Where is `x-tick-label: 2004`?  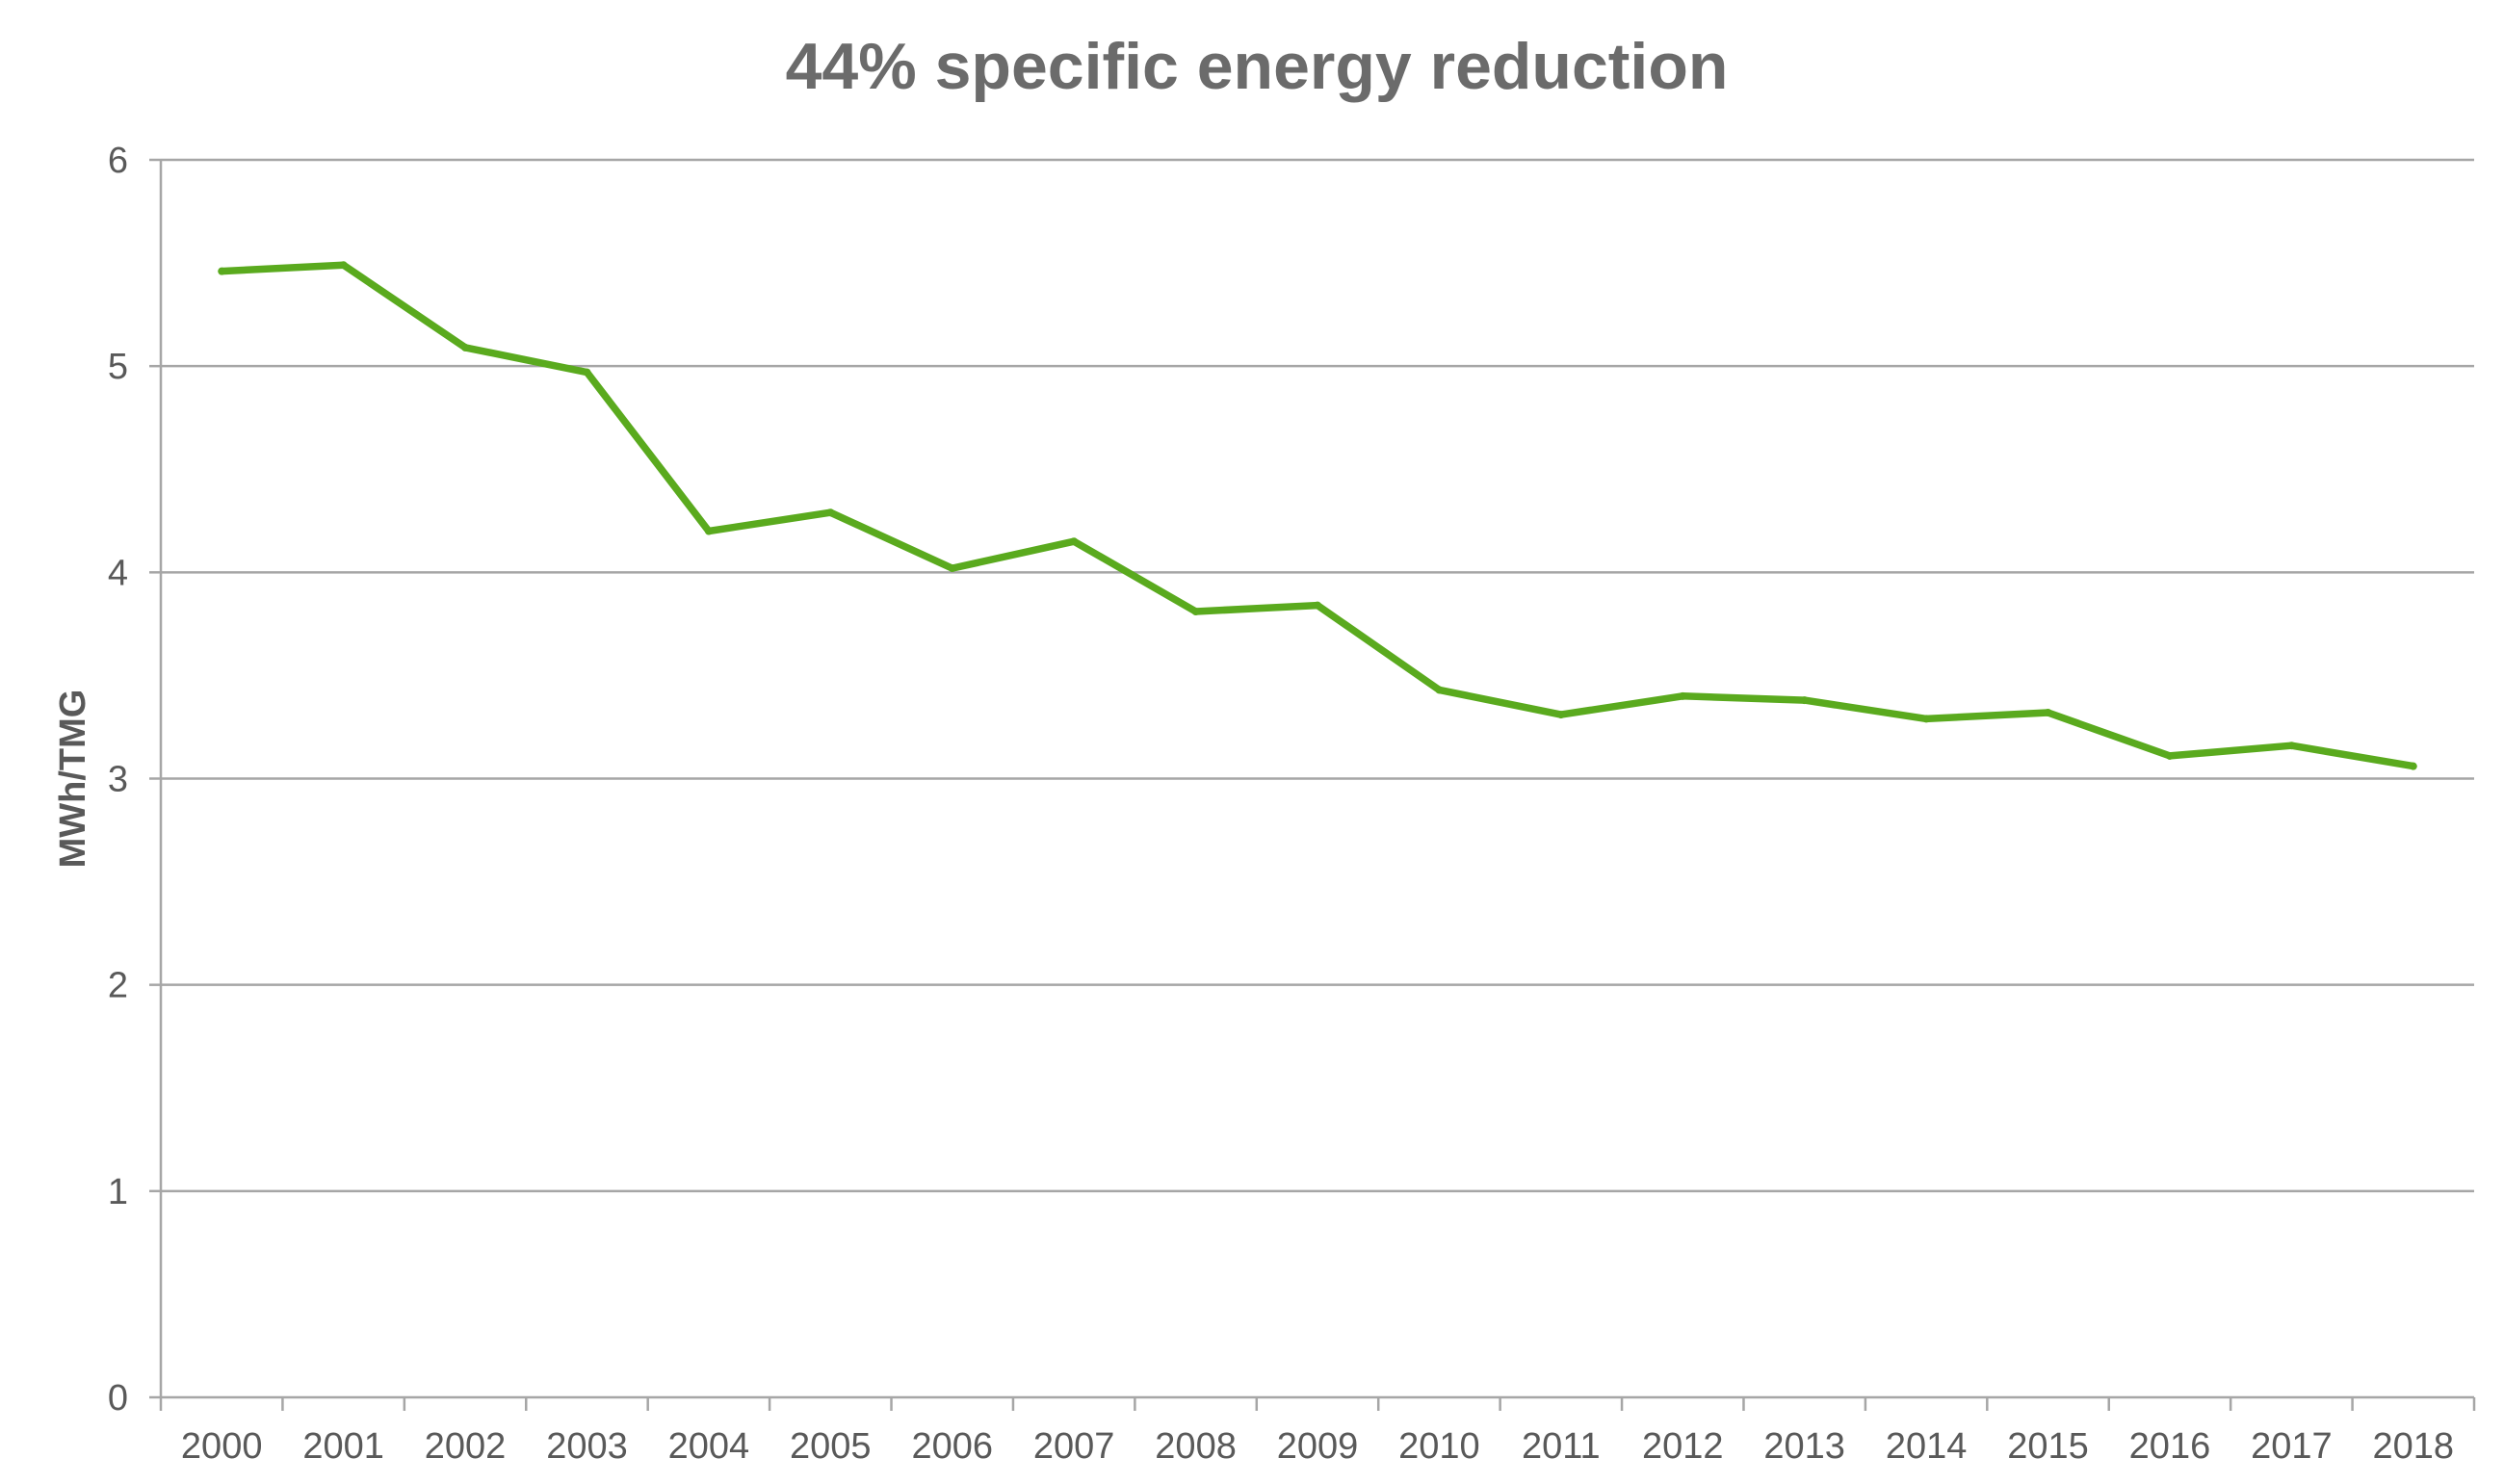
x-tick-label: 2004 is located at coordinates (709, 1447).